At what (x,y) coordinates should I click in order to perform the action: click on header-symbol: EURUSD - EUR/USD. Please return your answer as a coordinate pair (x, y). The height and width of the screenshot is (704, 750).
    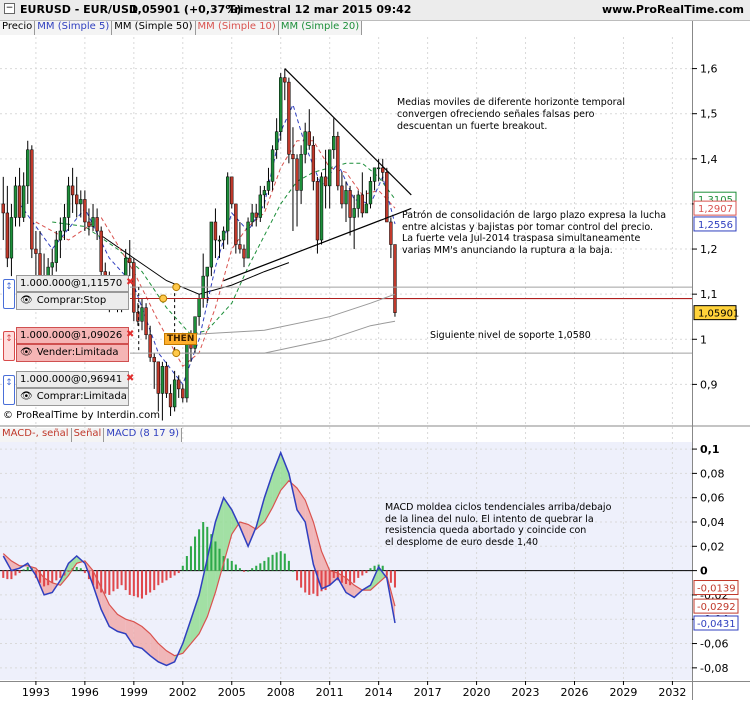
    Looking at the image, I should click on (79, 9).